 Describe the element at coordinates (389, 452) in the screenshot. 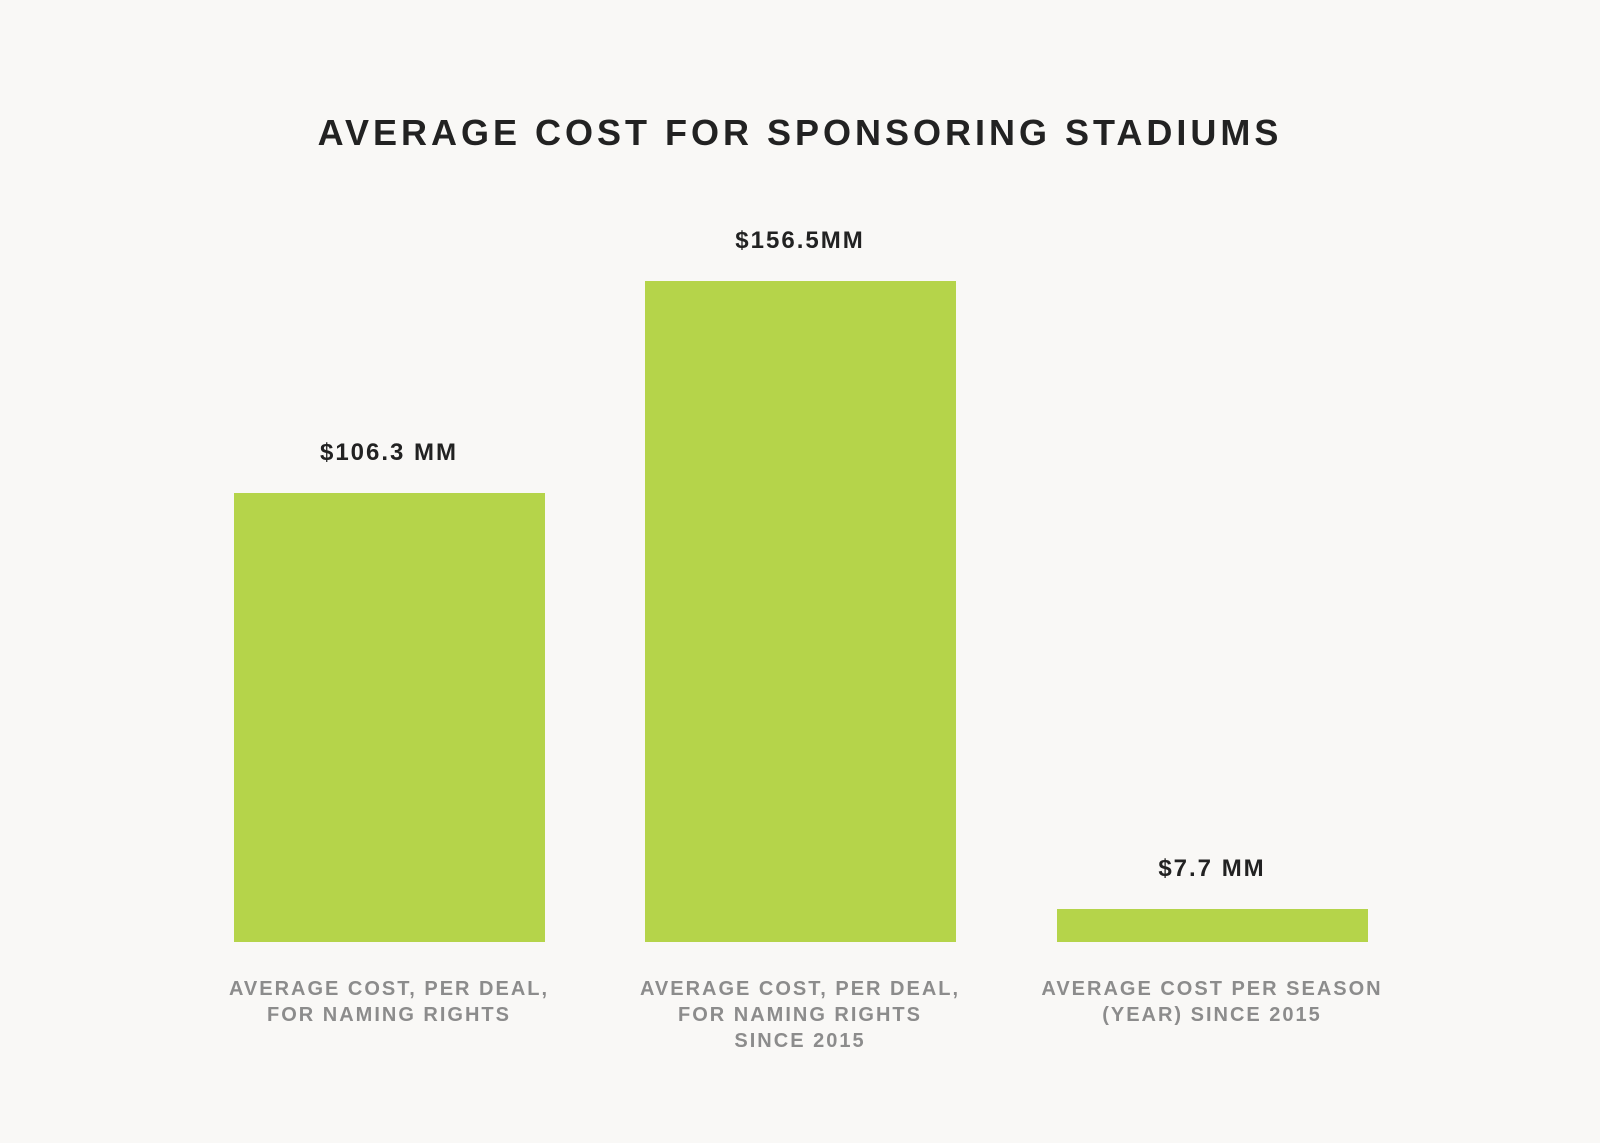

I see `bar-value-label: $106.3 MM` at that location.